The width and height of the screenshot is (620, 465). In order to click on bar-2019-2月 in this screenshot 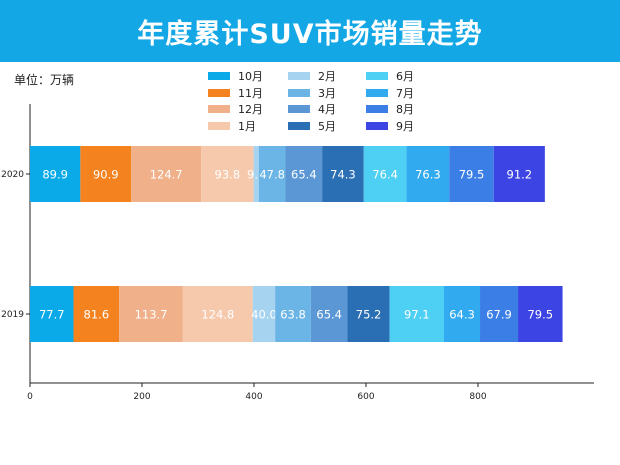, I will do `click(264, 314)`.